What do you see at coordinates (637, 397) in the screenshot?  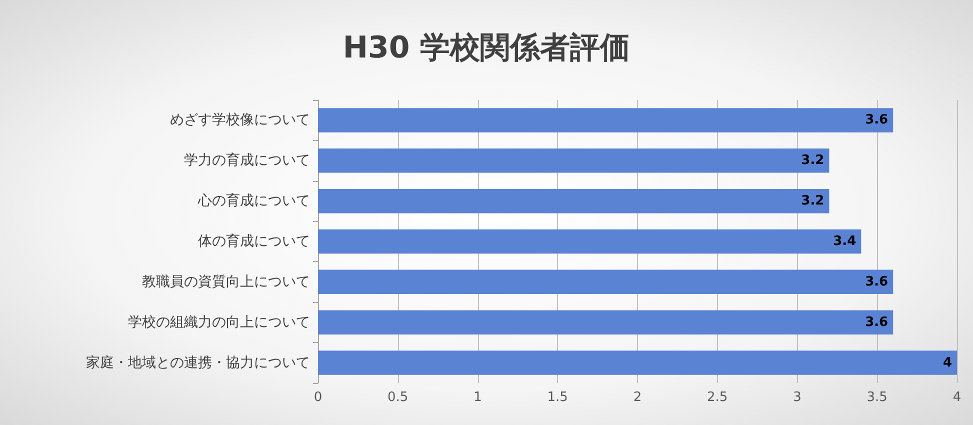 I see `x-tick-label: 2` at bounding box center [637, 397].